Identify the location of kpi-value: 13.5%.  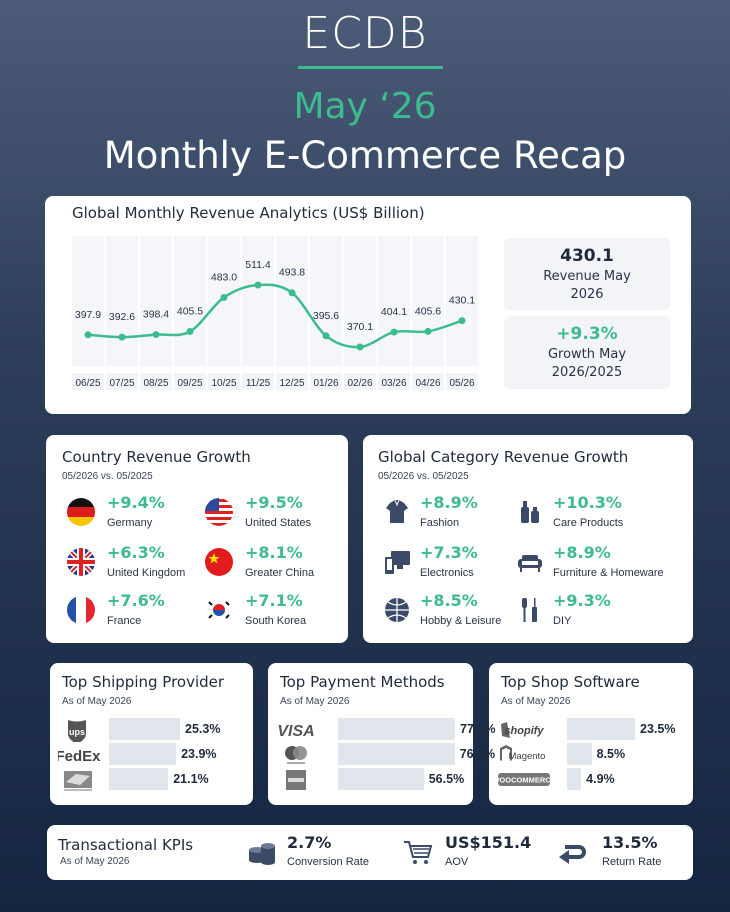
(630, 842).